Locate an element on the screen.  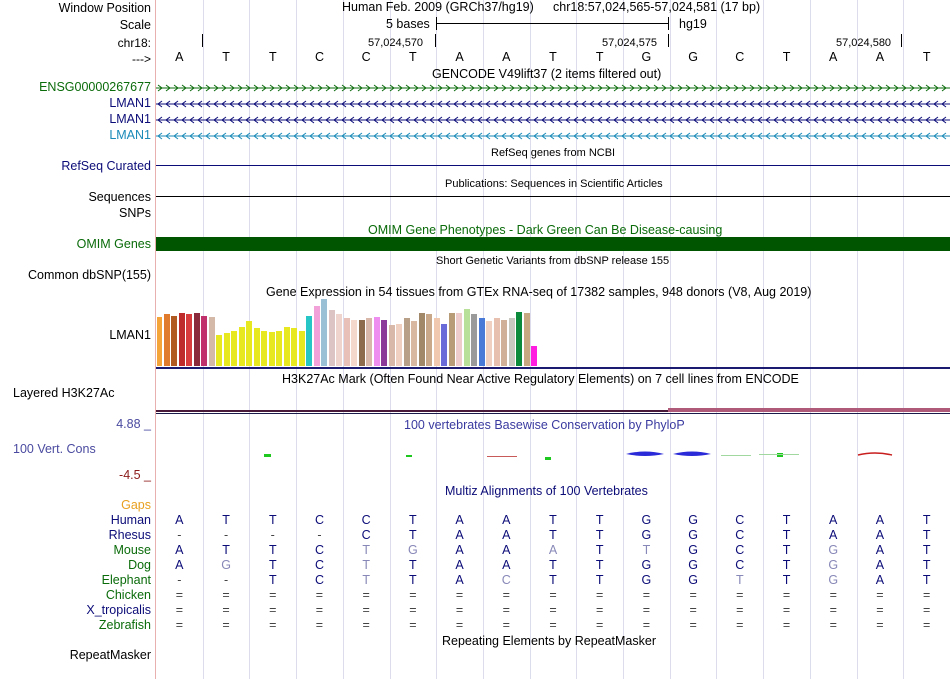
track-label-repeatmasker: RepeatMasker is located at coordinates (110, 655).